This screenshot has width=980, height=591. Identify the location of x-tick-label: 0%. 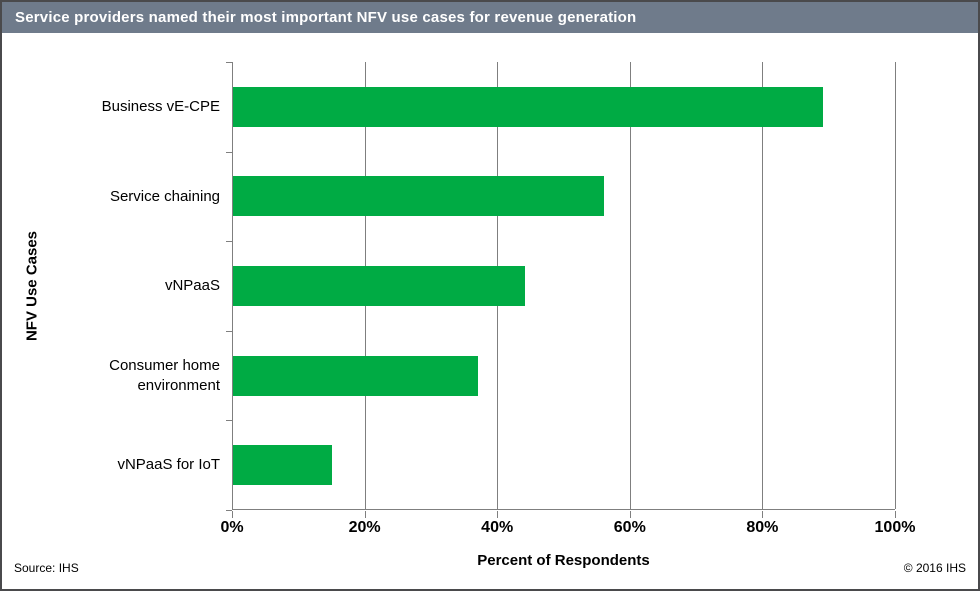
(232, 527).